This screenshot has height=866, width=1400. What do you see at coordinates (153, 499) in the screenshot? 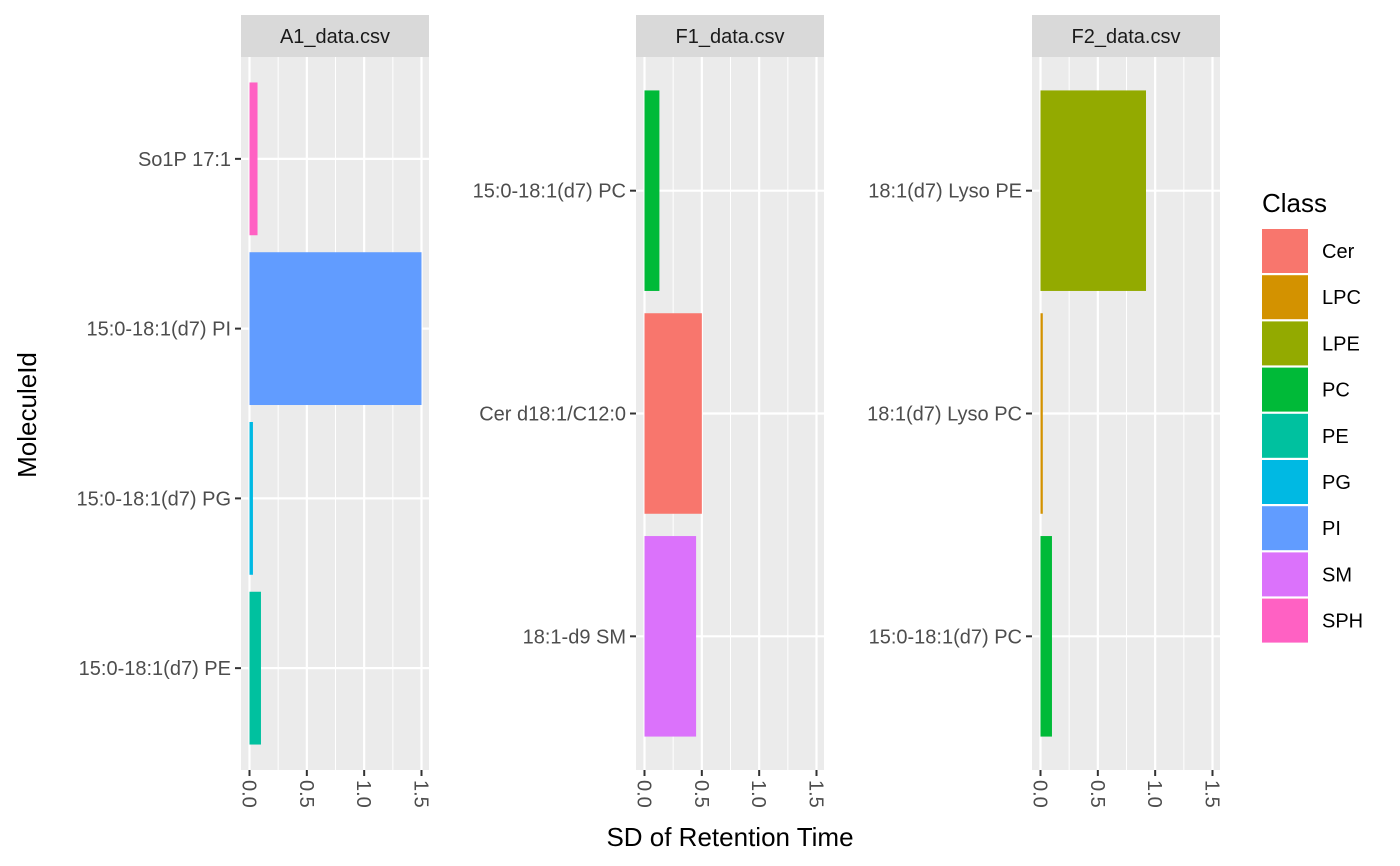
I see `y-tick-label: 15:0-18:1(d7) PG` at bounding box center [153, 499].